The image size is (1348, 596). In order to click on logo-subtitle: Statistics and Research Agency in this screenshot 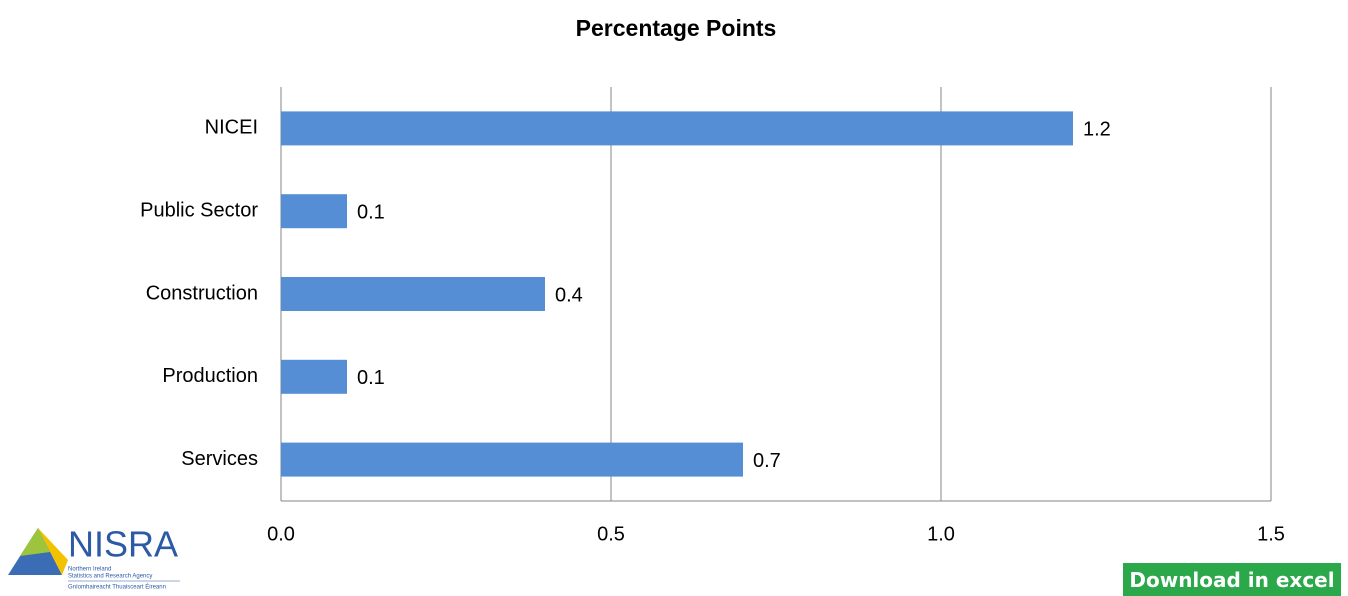, I will do `click(110, 577)`.